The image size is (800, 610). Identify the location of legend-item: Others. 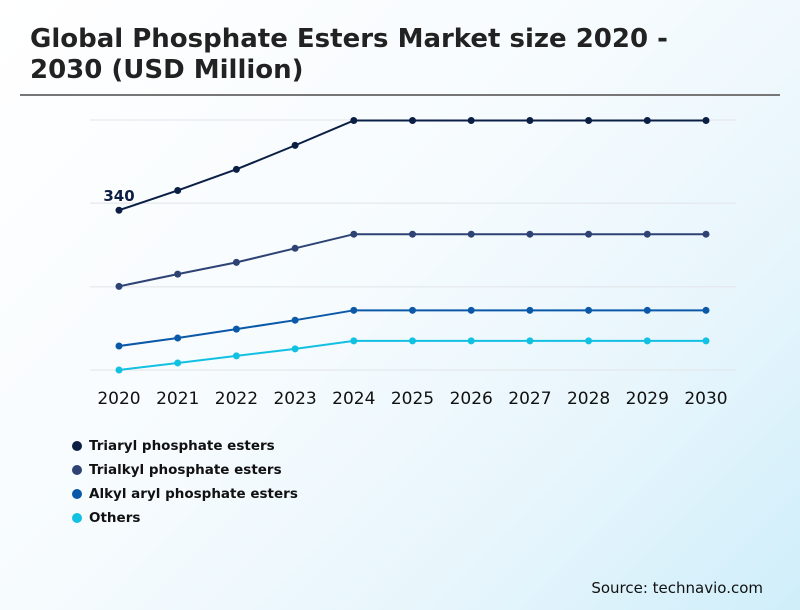
(185, 518).